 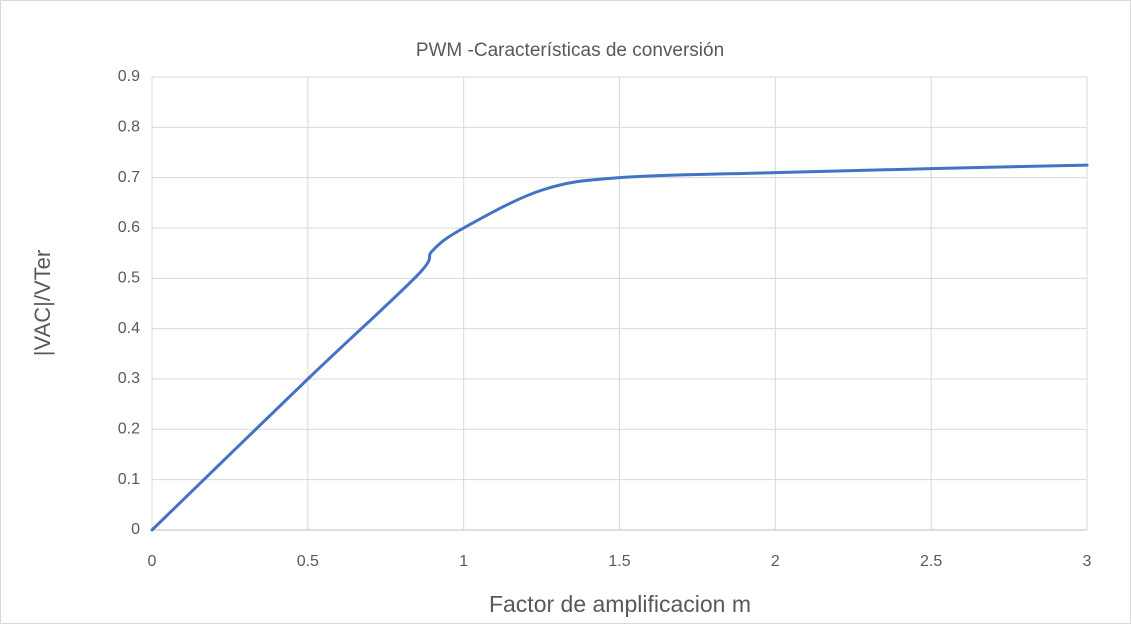 I want to click on y-tick-label: 0.2, so click(x=129, y=429).